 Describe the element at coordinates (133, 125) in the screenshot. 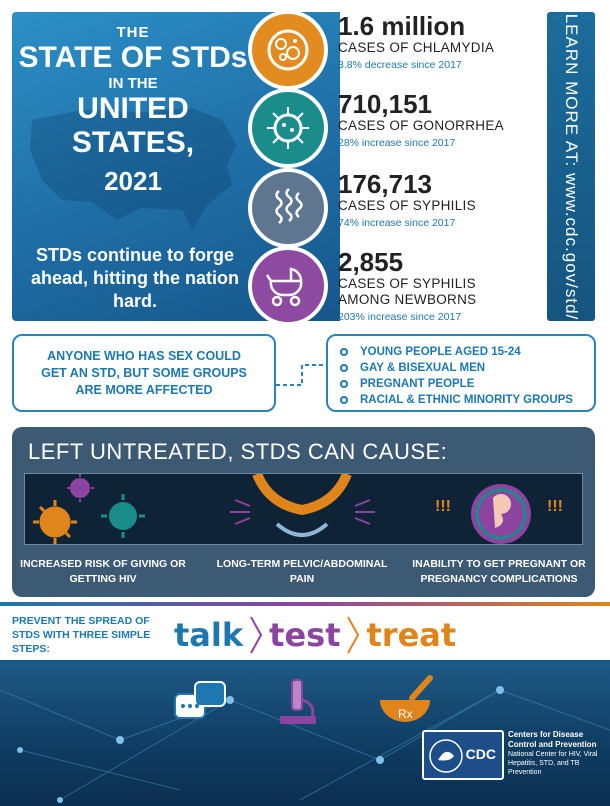

I see `title-united-states: UNITED STATES,` at that location.